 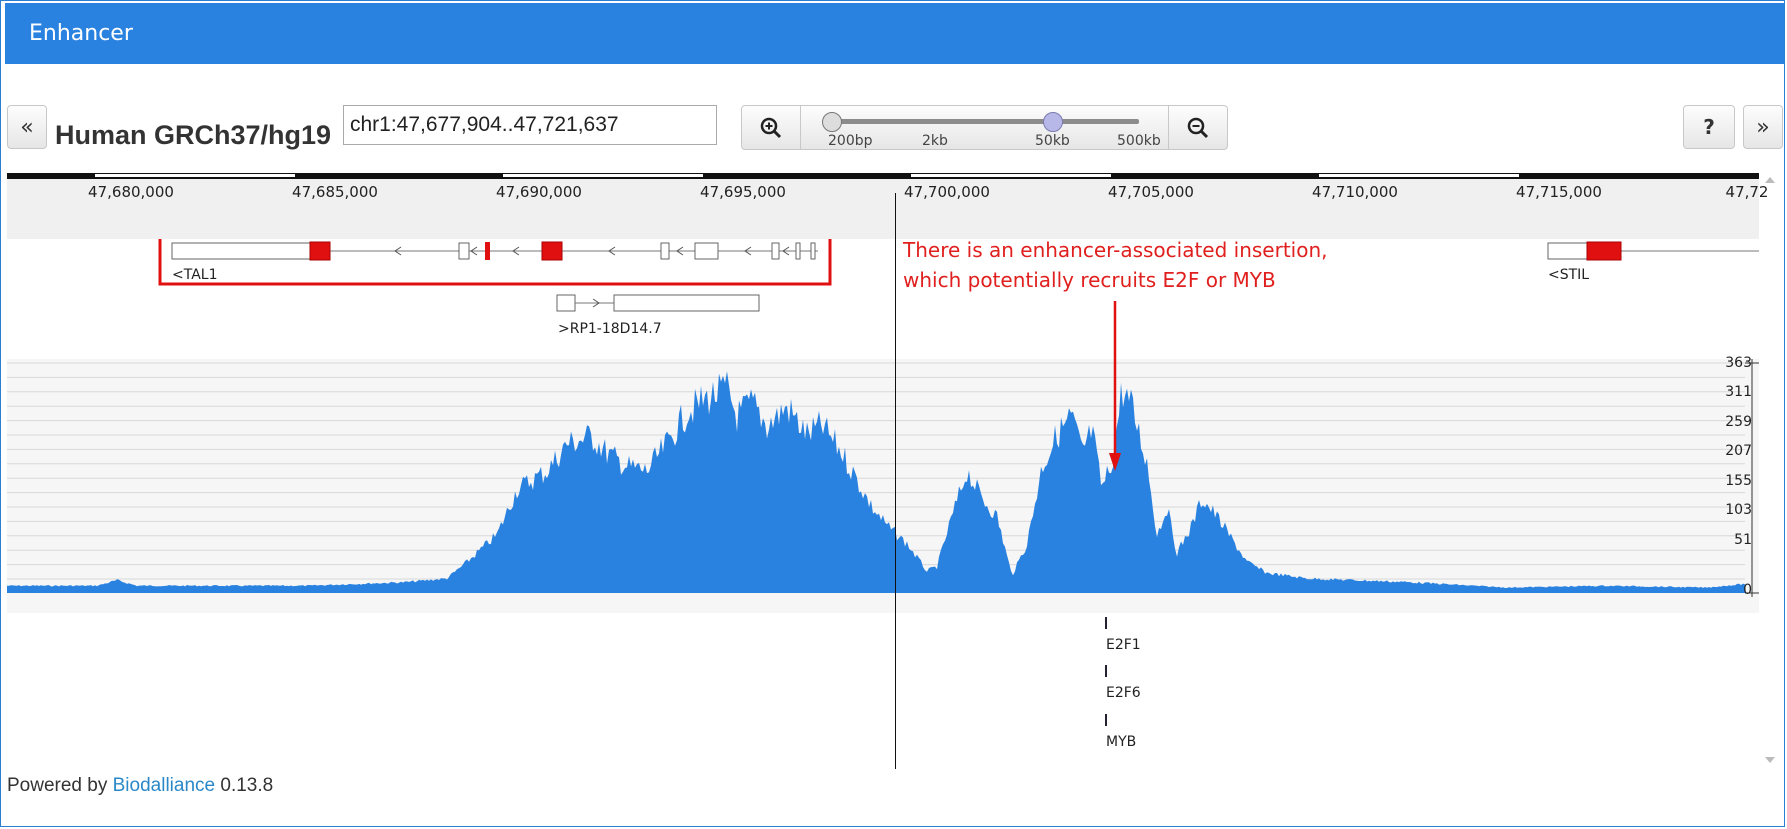 I want to click on location-input, so click(x=530, y=125).